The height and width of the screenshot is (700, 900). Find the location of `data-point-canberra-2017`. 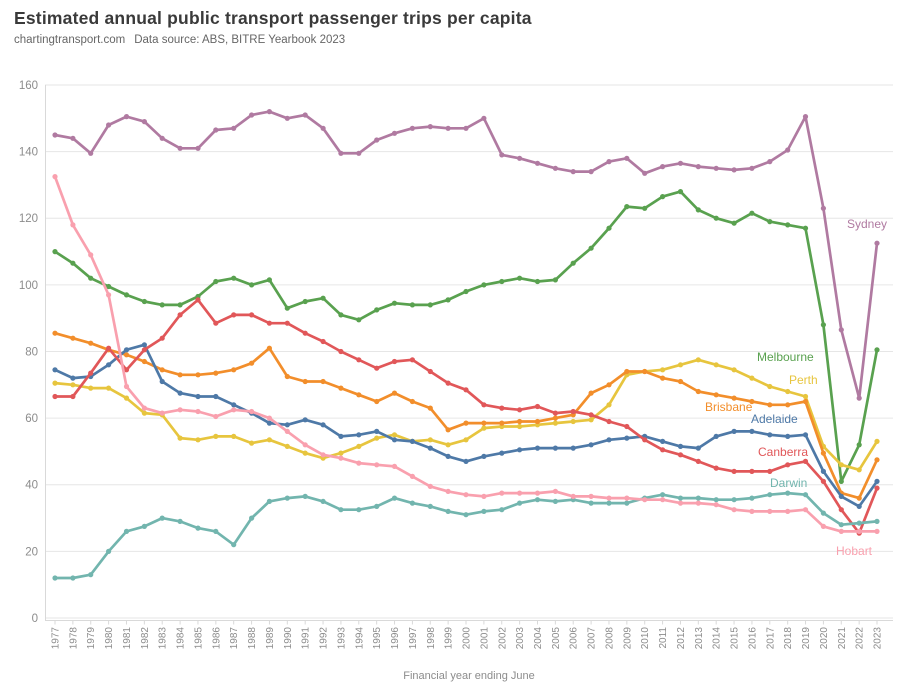

data-point-canberra-2017 is located at coordinates (770, 471).